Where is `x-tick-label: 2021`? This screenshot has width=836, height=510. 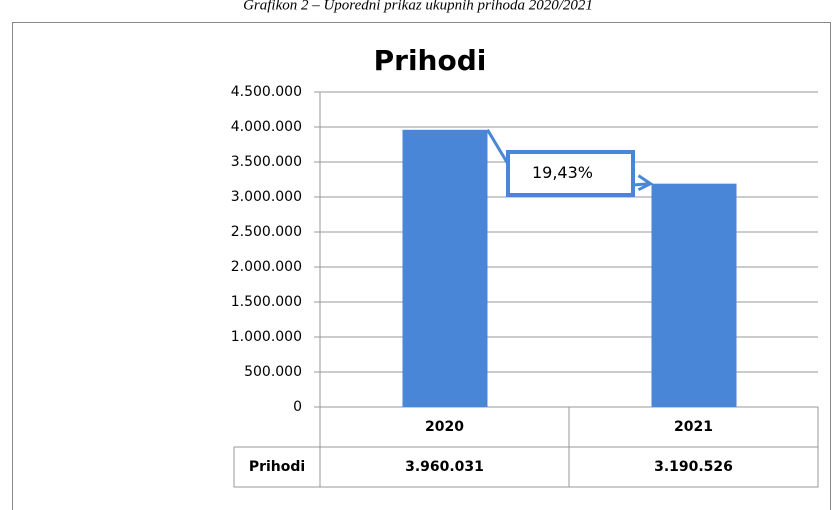 x-tick-label: 2021 is located at coordinates (693, 427).